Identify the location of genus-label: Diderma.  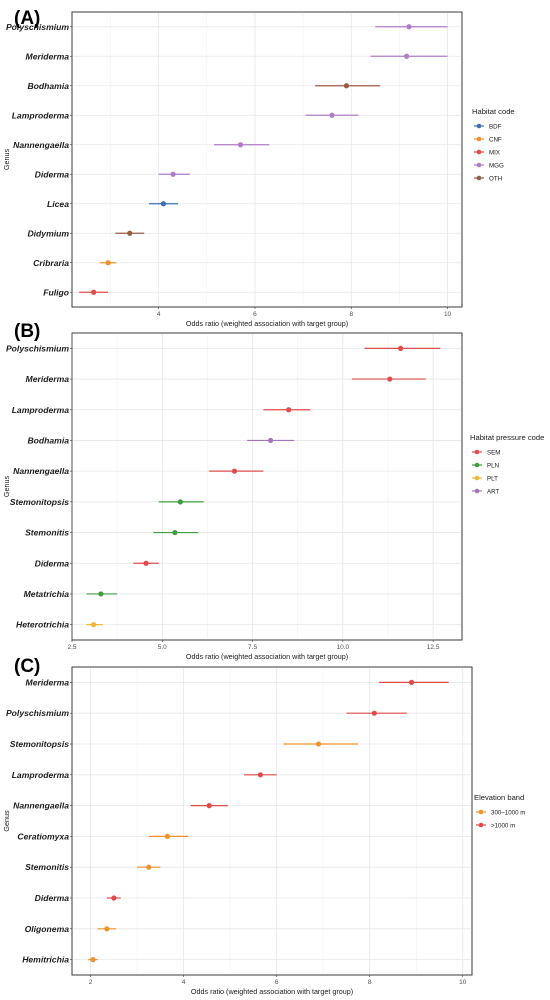
(52, 563).